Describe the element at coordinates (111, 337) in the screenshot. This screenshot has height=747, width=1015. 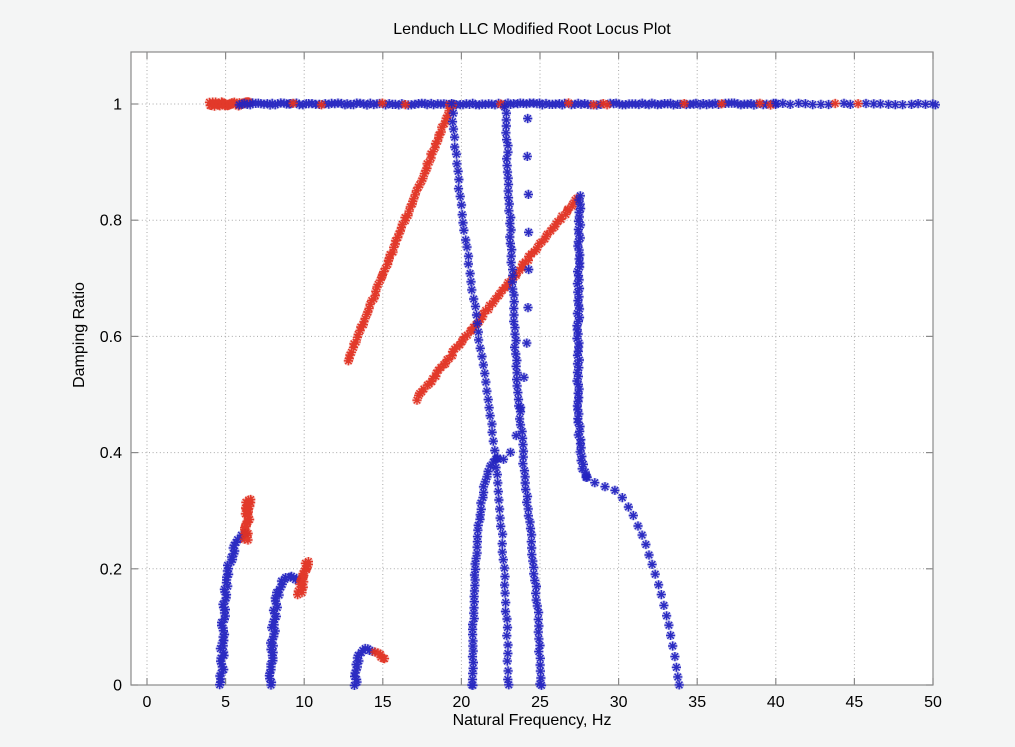
I see `y-tick-label: 0.6` at that location.